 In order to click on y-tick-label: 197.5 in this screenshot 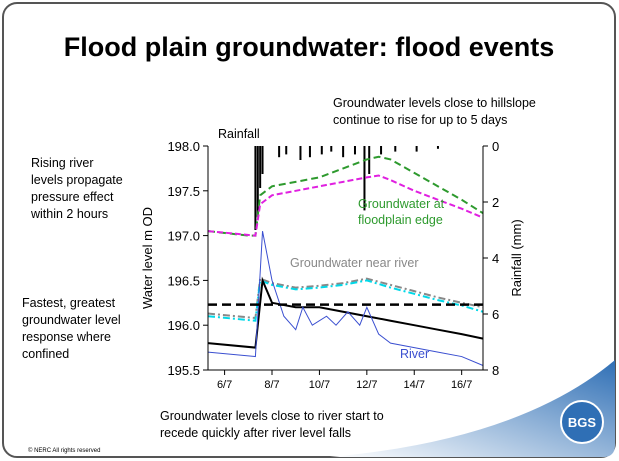, I will do `click(183, 191)`.